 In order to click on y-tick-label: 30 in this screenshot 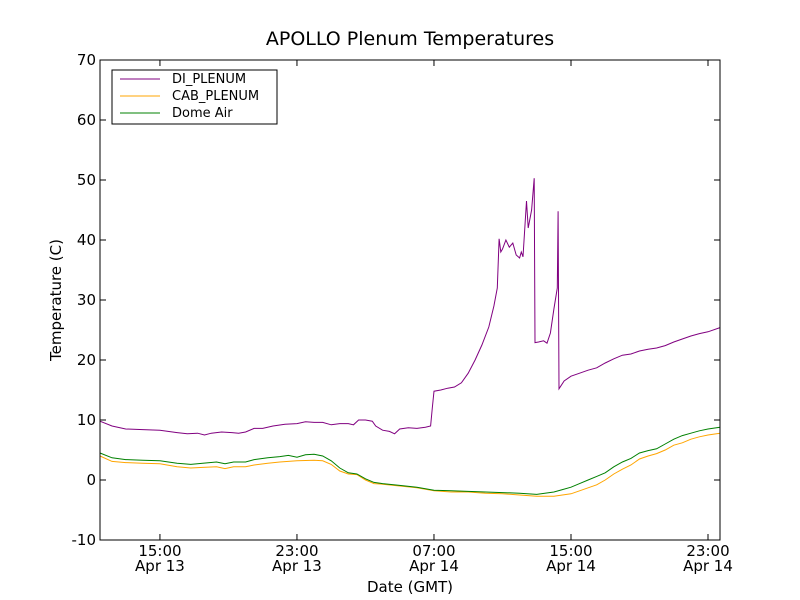, I will do `click(86, 300)`.